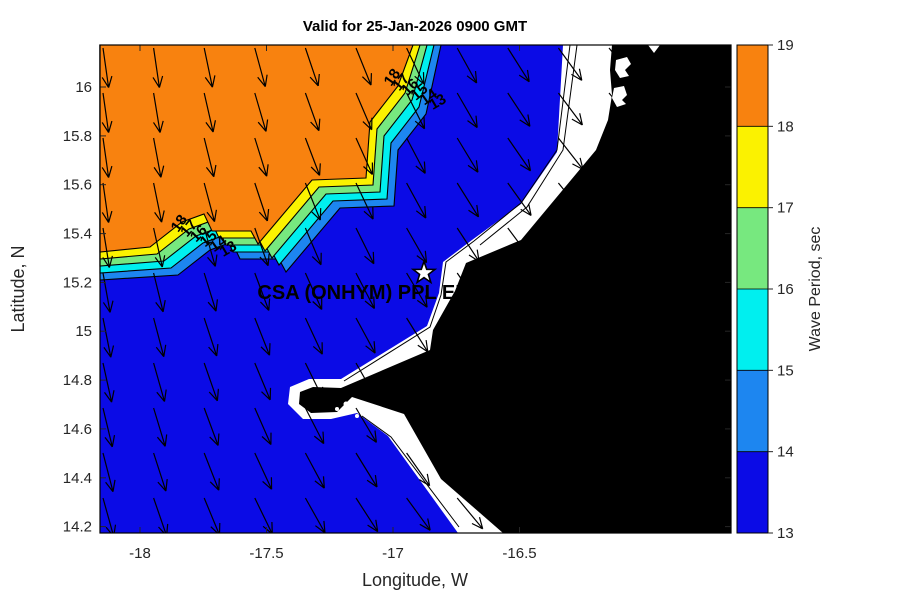 The image size is (900, 600). I want to click on colorbar-tick-label: 17, so click(785, 208).